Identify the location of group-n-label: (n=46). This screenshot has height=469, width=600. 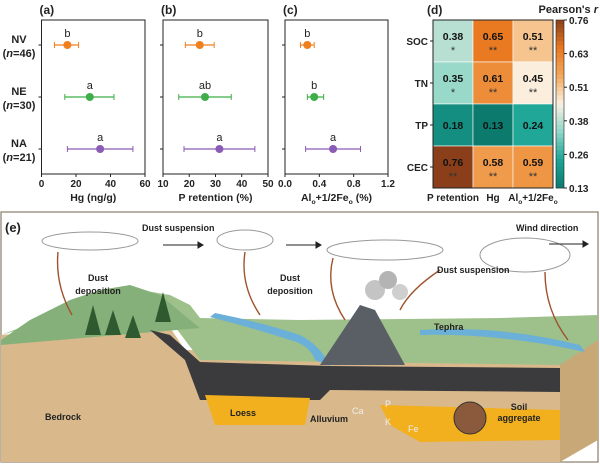
(19, 54).